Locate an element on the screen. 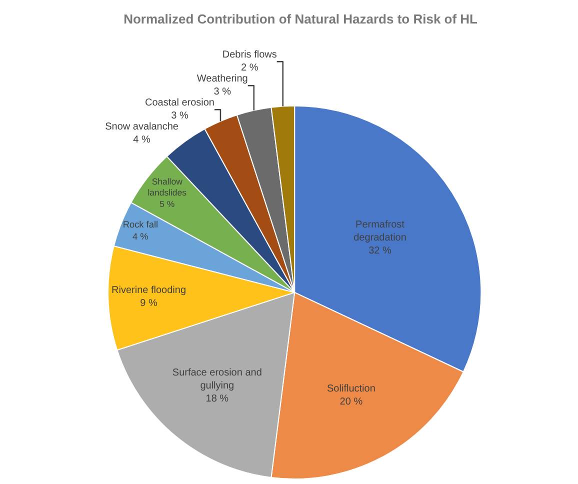  slice-label: Shallow landslides is located at coordinates (168, 187).